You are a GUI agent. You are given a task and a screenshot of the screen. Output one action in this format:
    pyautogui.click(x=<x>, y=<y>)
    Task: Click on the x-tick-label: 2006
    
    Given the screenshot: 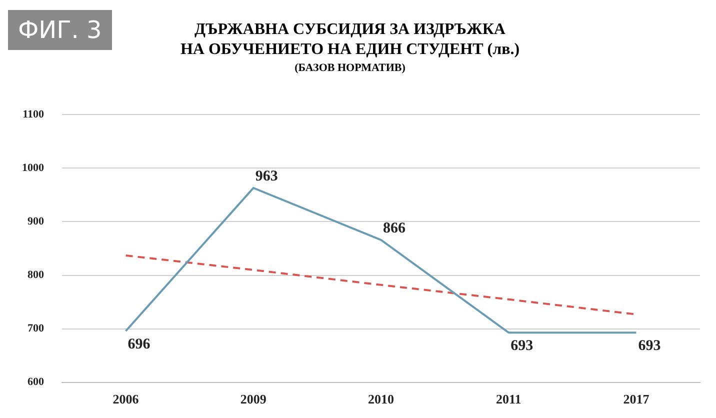 What is the action you would take?
    pyautogui.click(x=126, y=399)
    